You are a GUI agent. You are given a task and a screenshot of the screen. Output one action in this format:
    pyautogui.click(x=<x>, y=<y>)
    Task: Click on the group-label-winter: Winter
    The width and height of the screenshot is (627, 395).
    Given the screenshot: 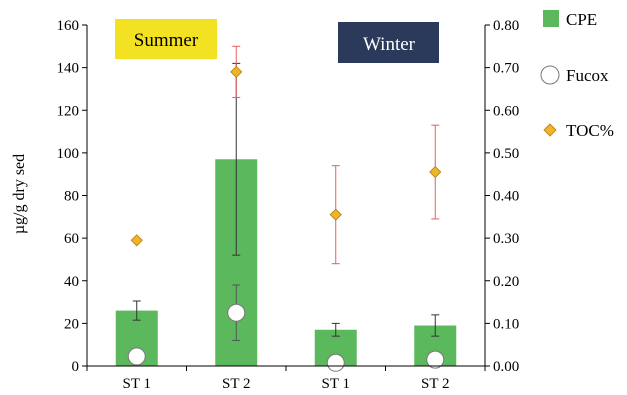 What is the action you would take?
    pyautogui.click(x=389, y=44)
    